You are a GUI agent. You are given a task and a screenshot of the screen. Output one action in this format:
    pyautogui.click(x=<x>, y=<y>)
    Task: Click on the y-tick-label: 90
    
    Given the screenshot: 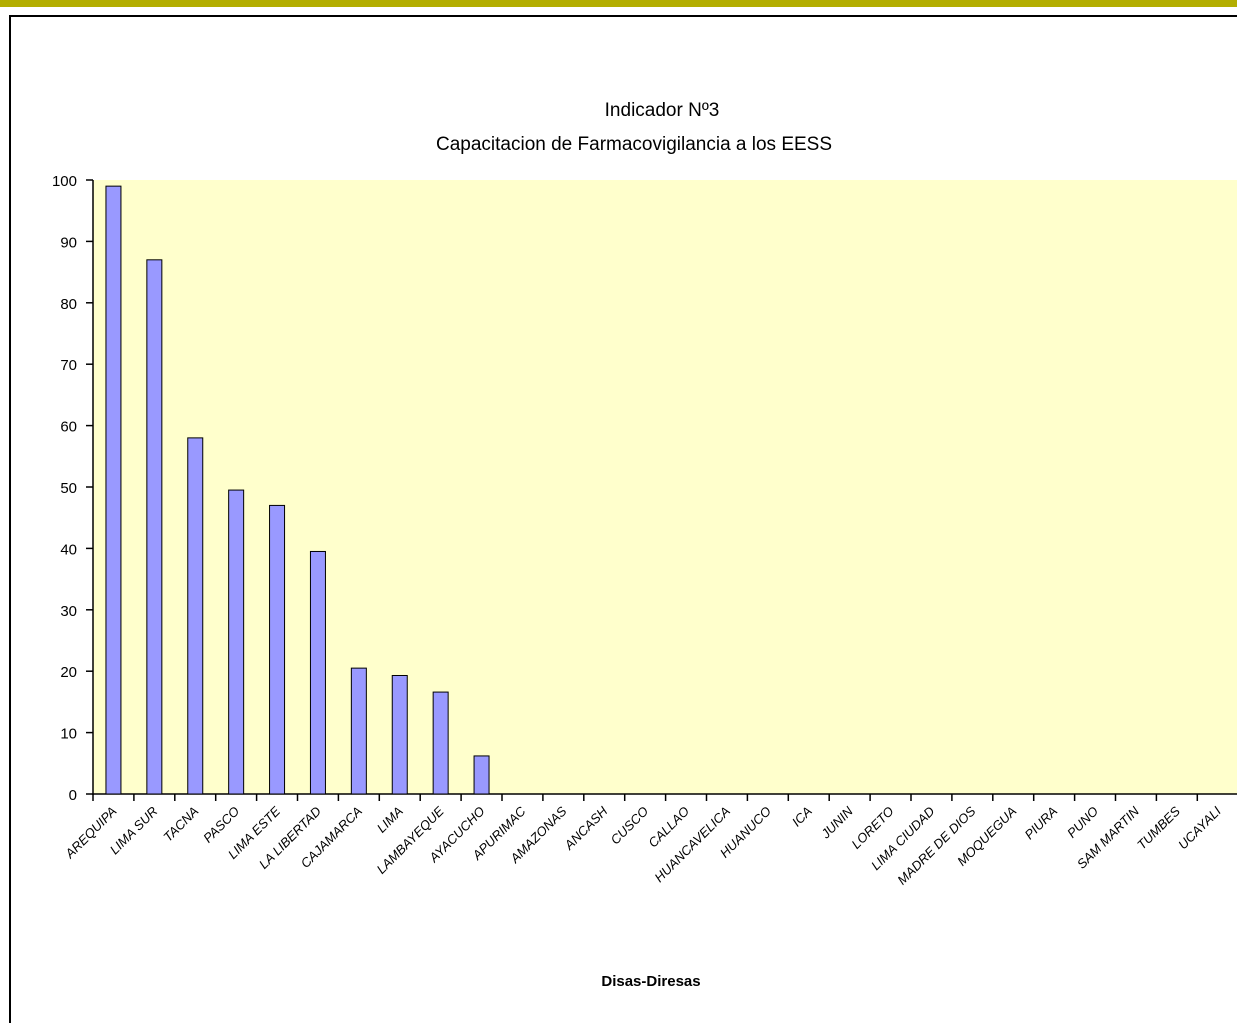 What is the action you would take?
    pyautogui.click(x=68, y=242)
    